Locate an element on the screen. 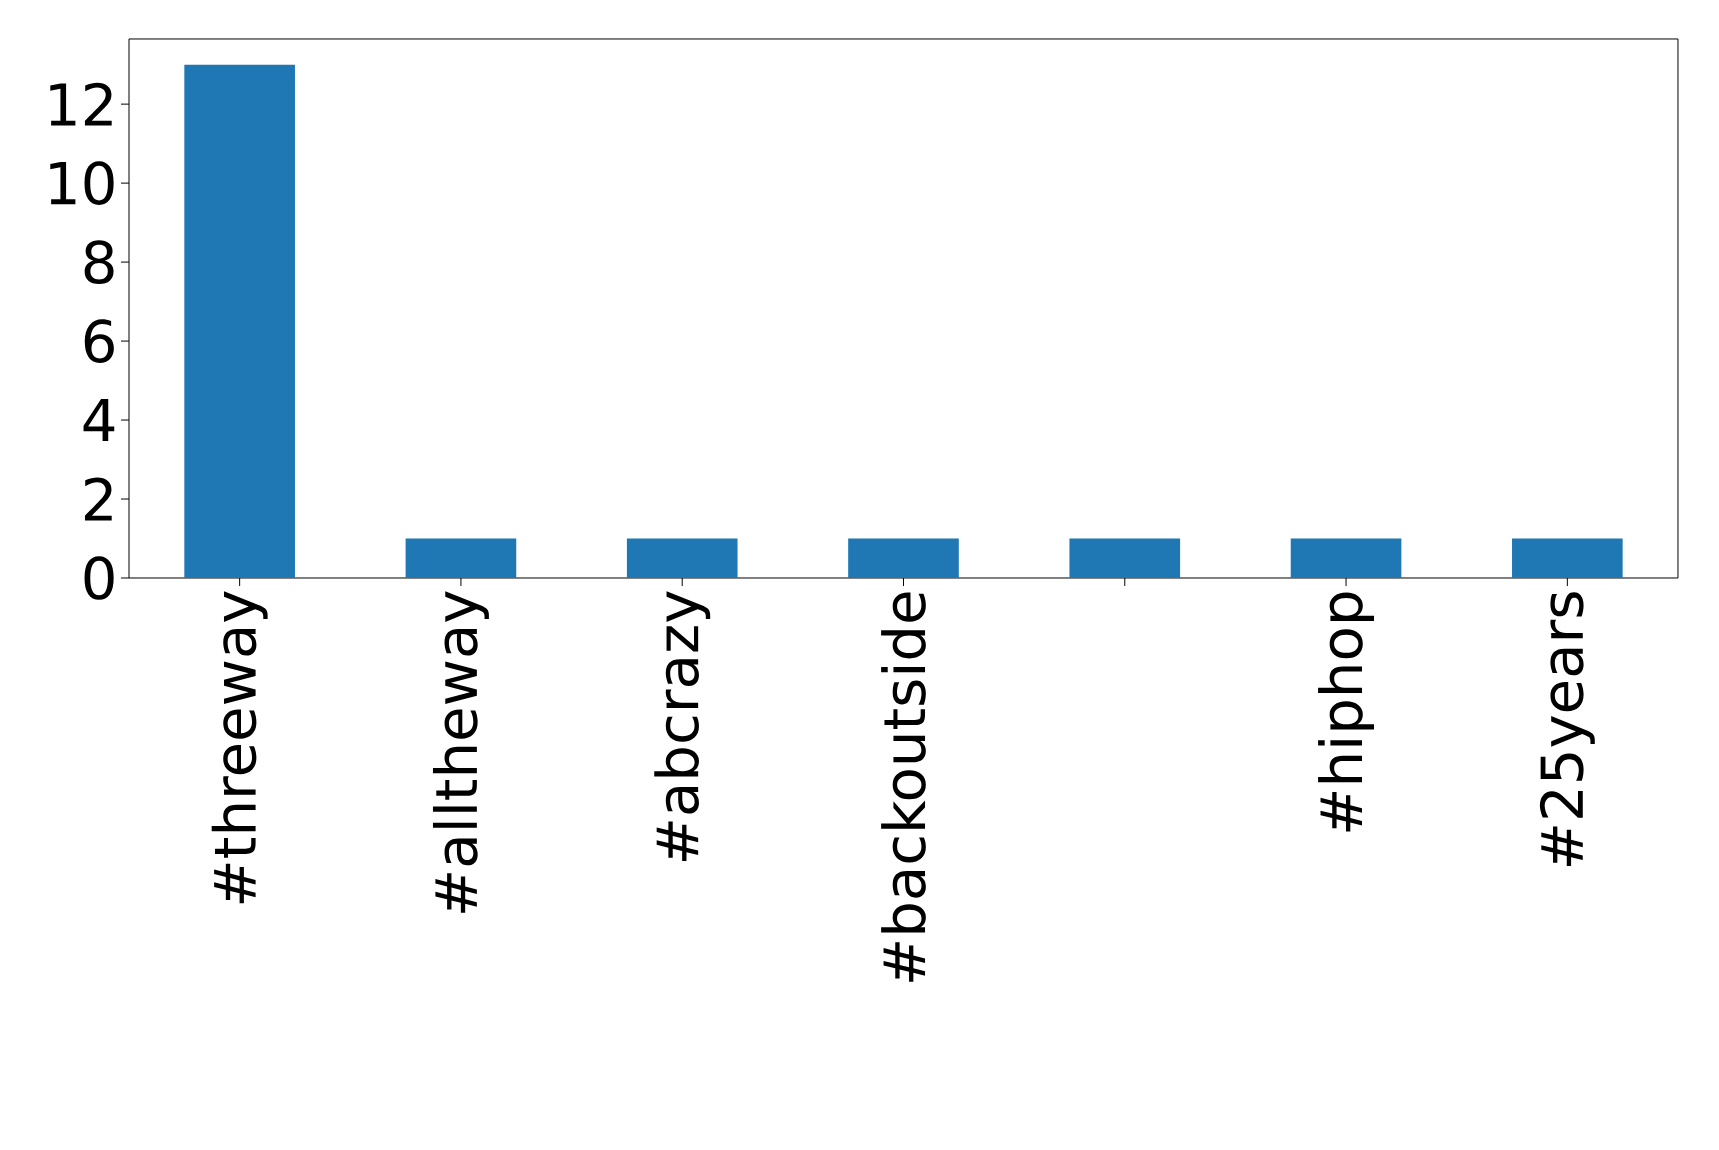 This screenshot has height=1150, width=1719. x-tick-label: #25years is located at coordinates (1567, 729).